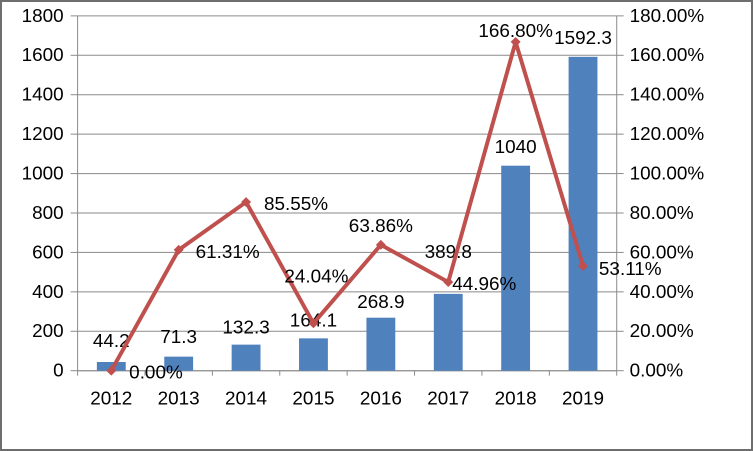 The height and width of the screenshot is (451, 753). I want to click on line-marker-2013, so click(178, 249).